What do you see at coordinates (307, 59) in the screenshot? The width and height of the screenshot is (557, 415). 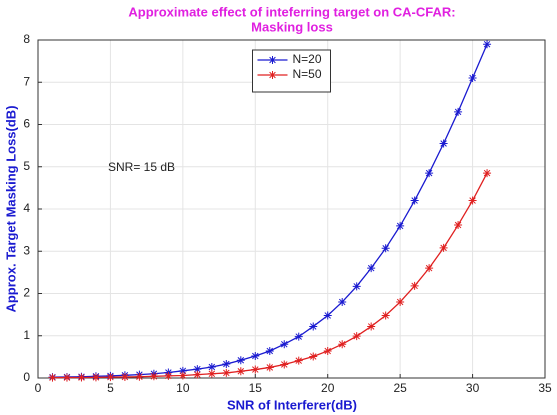 I see `legend-label: N=20` at bounding box center [307, 59].